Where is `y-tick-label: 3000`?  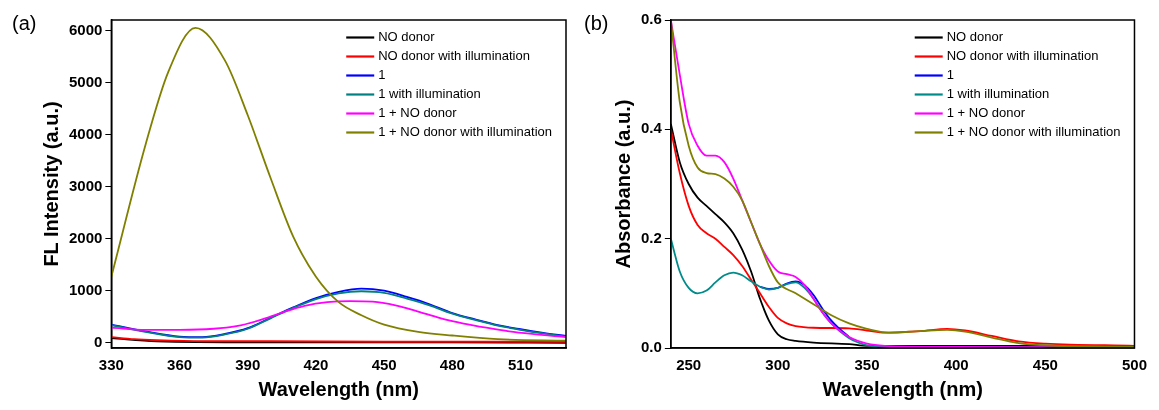
y-tick-label: 3000 is located at coordinates (85, 185).